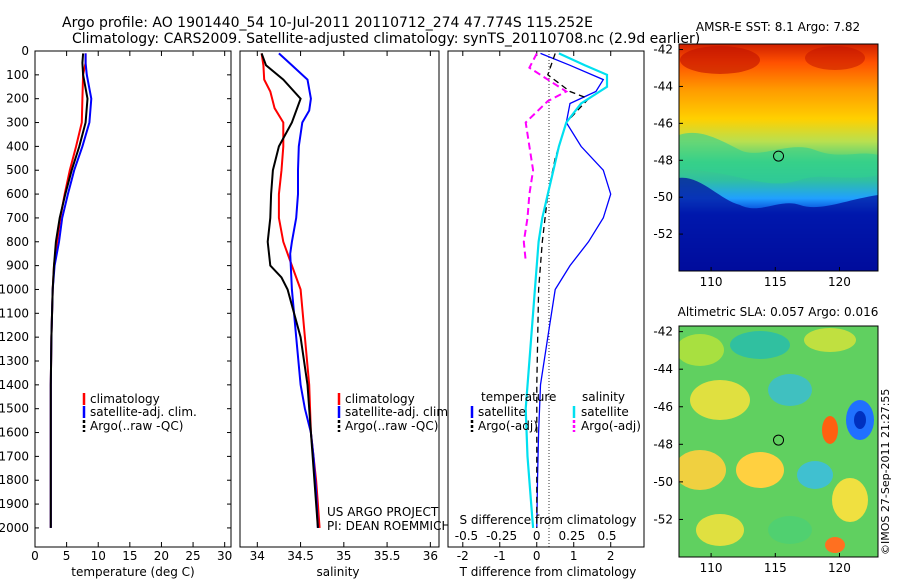 Image resolution: width=900 pixels, height=580 pixels. Describe the element at coordinates (17, 123) in the screenshot. I see `y-tick-label: 300` at that location.